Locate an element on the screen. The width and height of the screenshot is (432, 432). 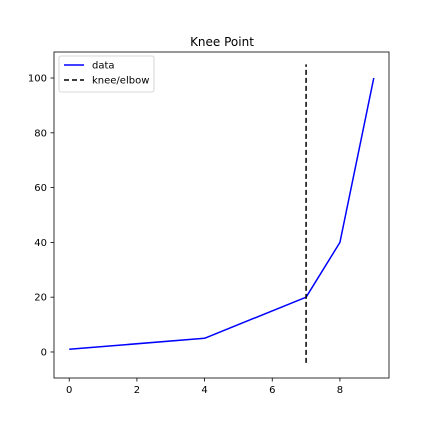
chart-title: Knee Point is located at coordinates (222, 42).